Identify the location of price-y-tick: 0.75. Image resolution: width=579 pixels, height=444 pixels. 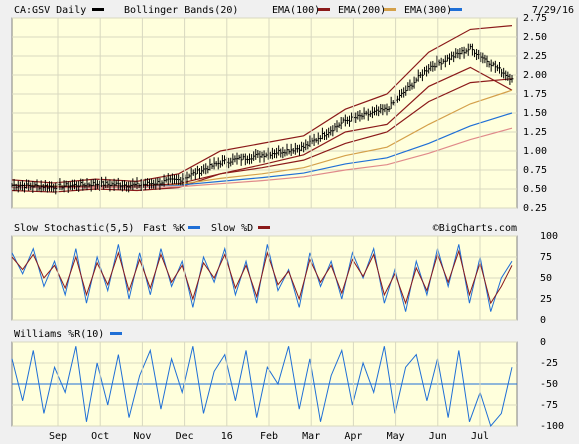
(535, 170).